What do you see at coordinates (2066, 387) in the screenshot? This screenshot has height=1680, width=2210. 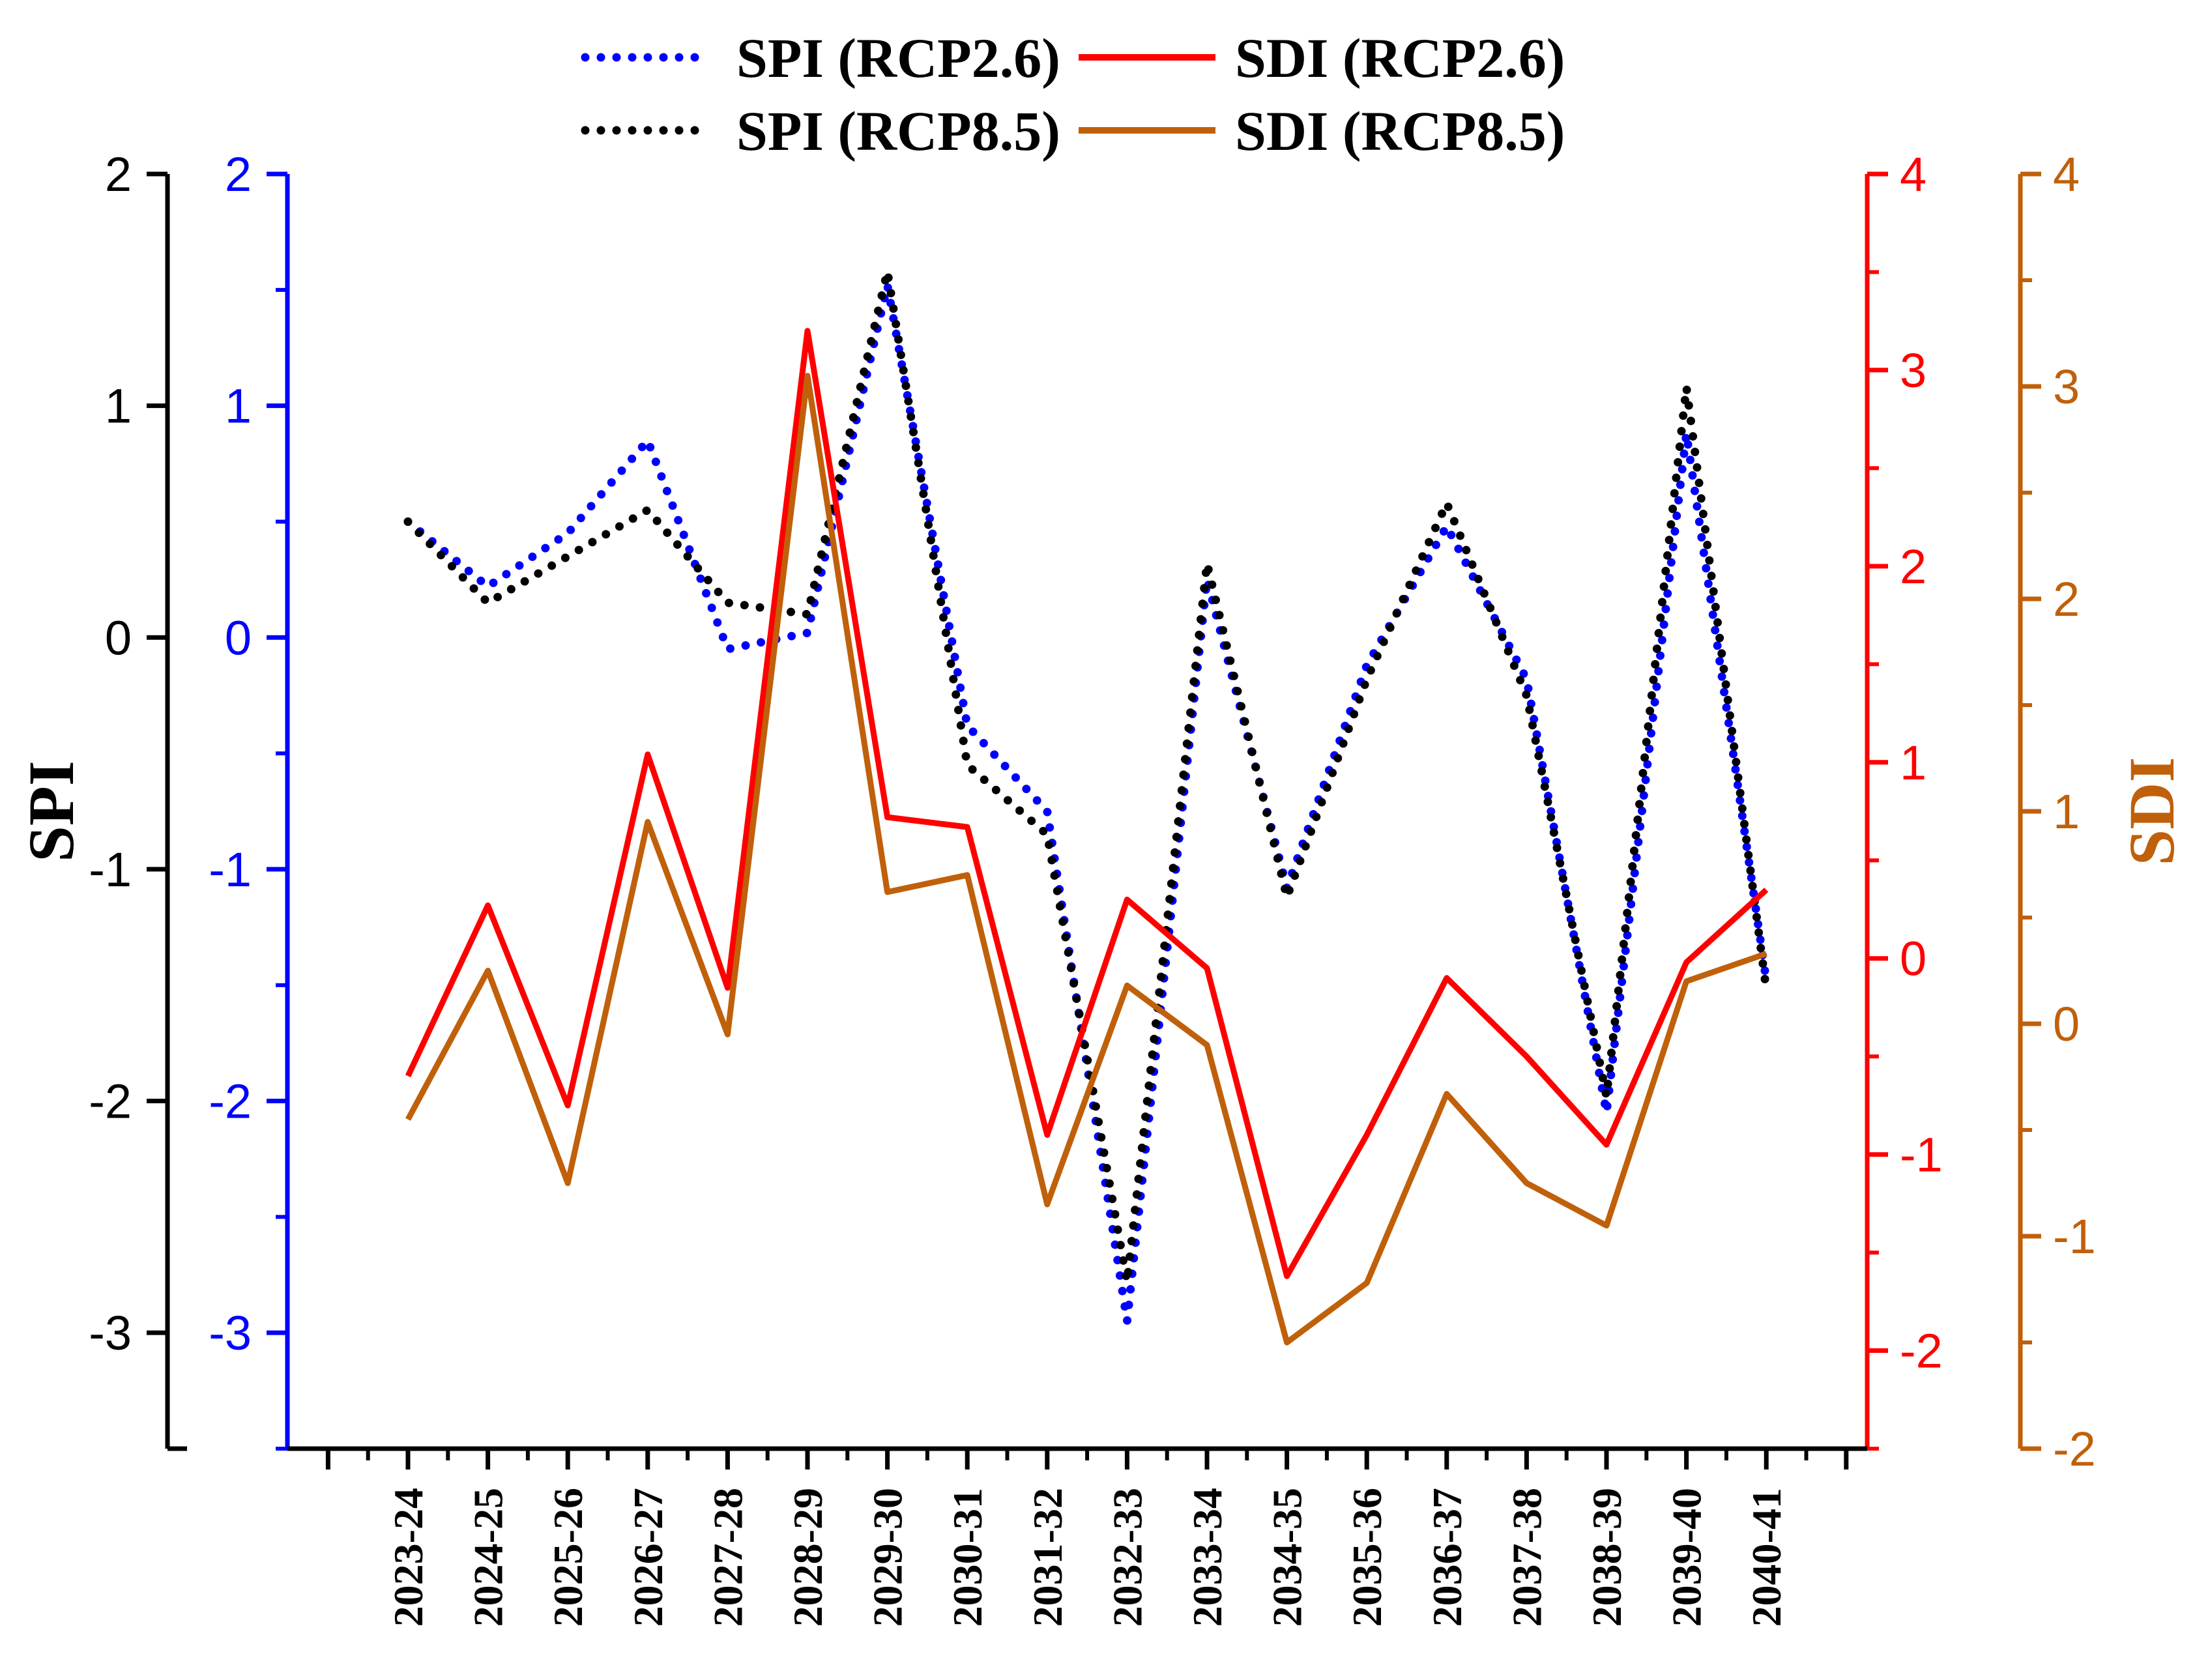 I see `y-tick-label-sdi_brown: 3` at bounding box center [2066, 387].